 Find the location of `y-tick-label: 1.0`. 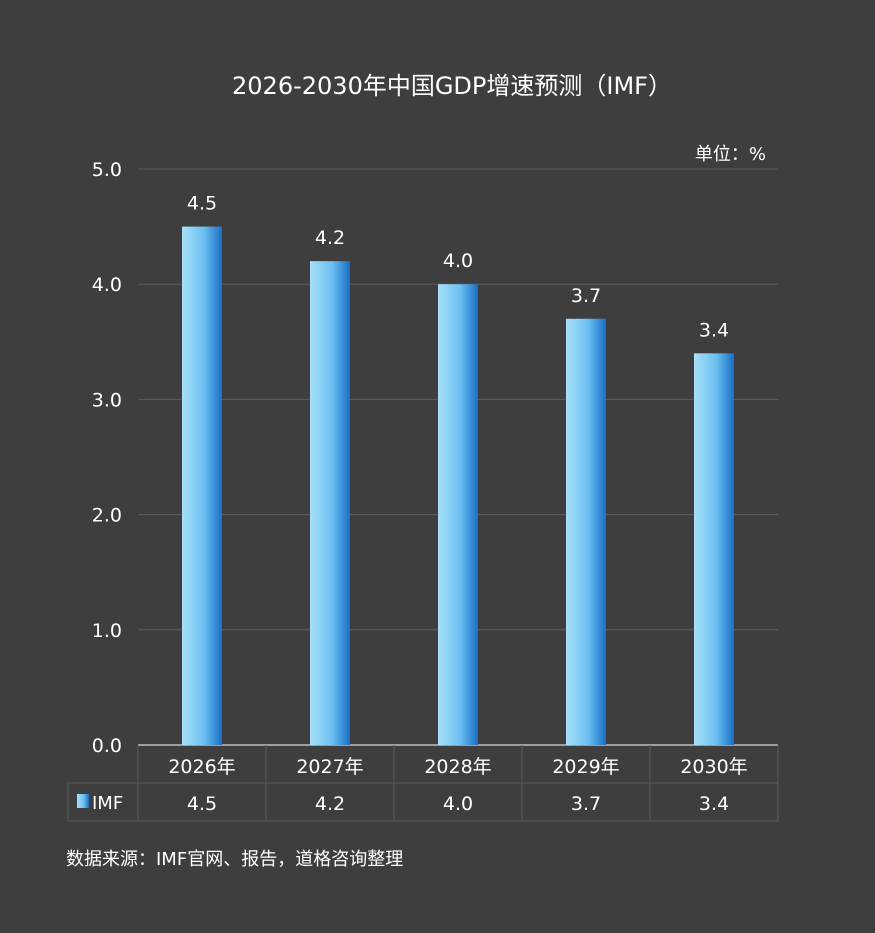

y-tick-label: 1.0 is located at coordinates (107, 631).